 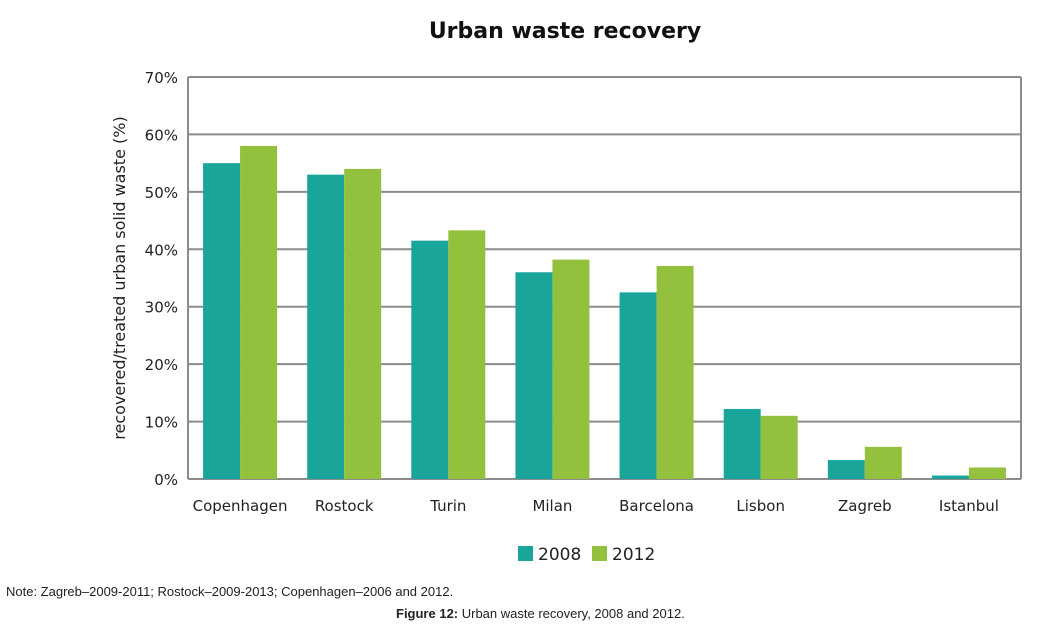 I want to click on y-tick-label: 50%, so click(x=161, y=193).